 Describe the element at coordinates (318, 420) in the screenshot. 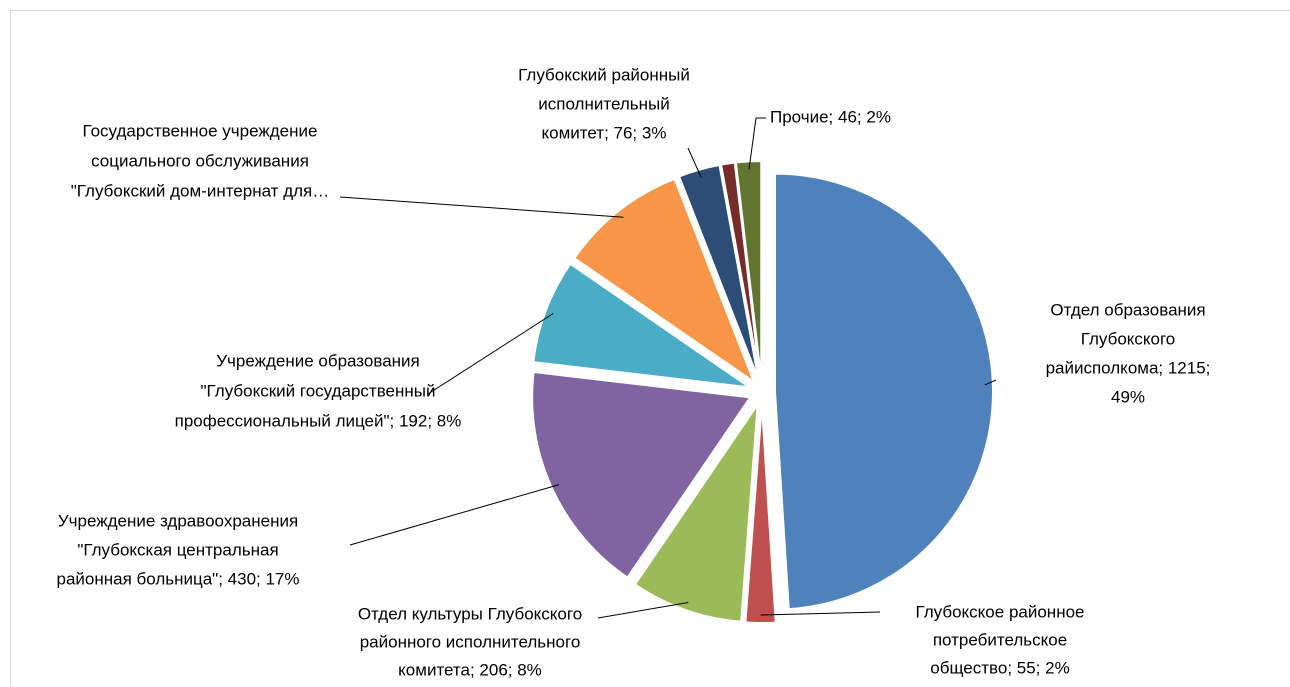

I see `data-label: профессиональный лицей"; 192; 8%` at that location.